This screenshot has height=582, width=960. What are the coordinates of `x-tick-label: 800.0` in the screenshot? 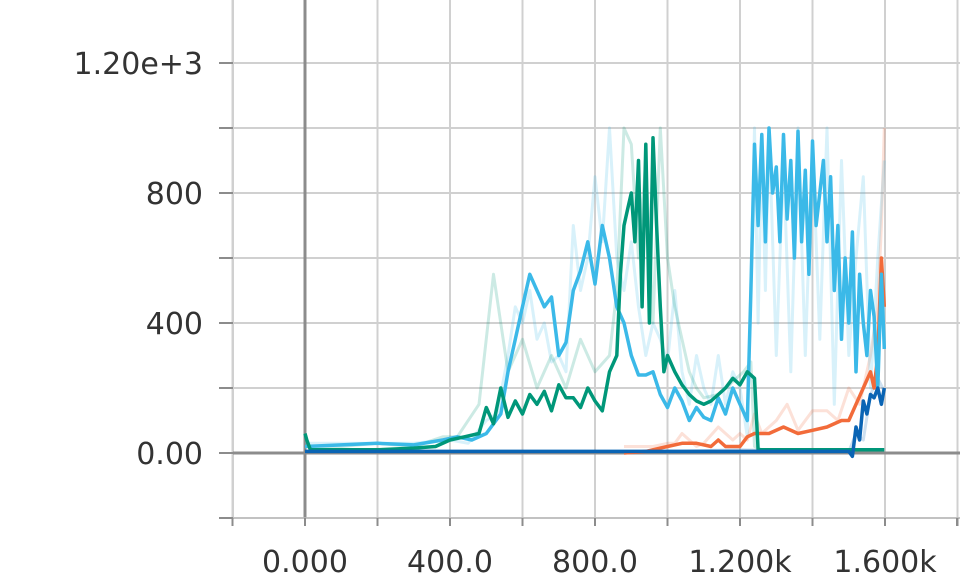 It's located at (595, 562).